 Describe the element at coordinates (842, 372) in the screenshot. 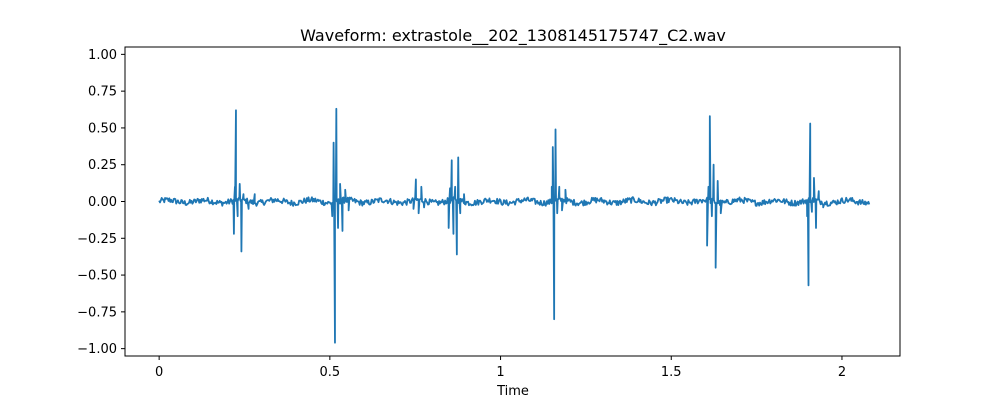

I see `x-tick-label: 2` at that location.